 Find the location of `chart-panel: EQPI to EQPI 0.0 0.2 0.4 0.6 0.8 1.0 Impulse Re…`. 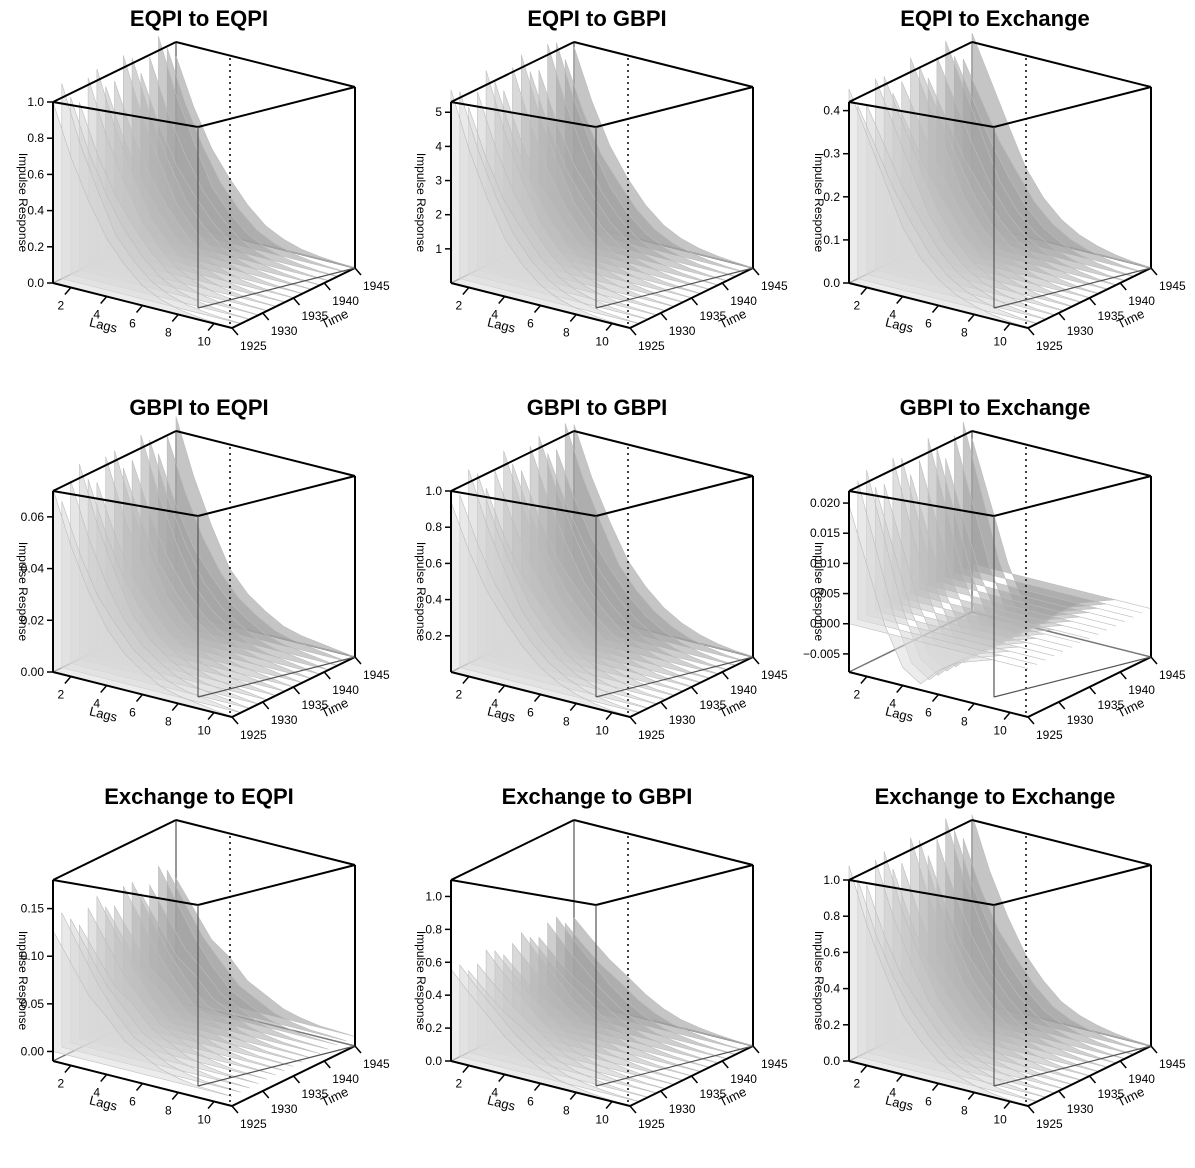

chart-panel: EQPI to EQPI 0.0 0.2 0.4 0.6 0.8 1.0 Impulse Re… is located at coordinates (199, 194).